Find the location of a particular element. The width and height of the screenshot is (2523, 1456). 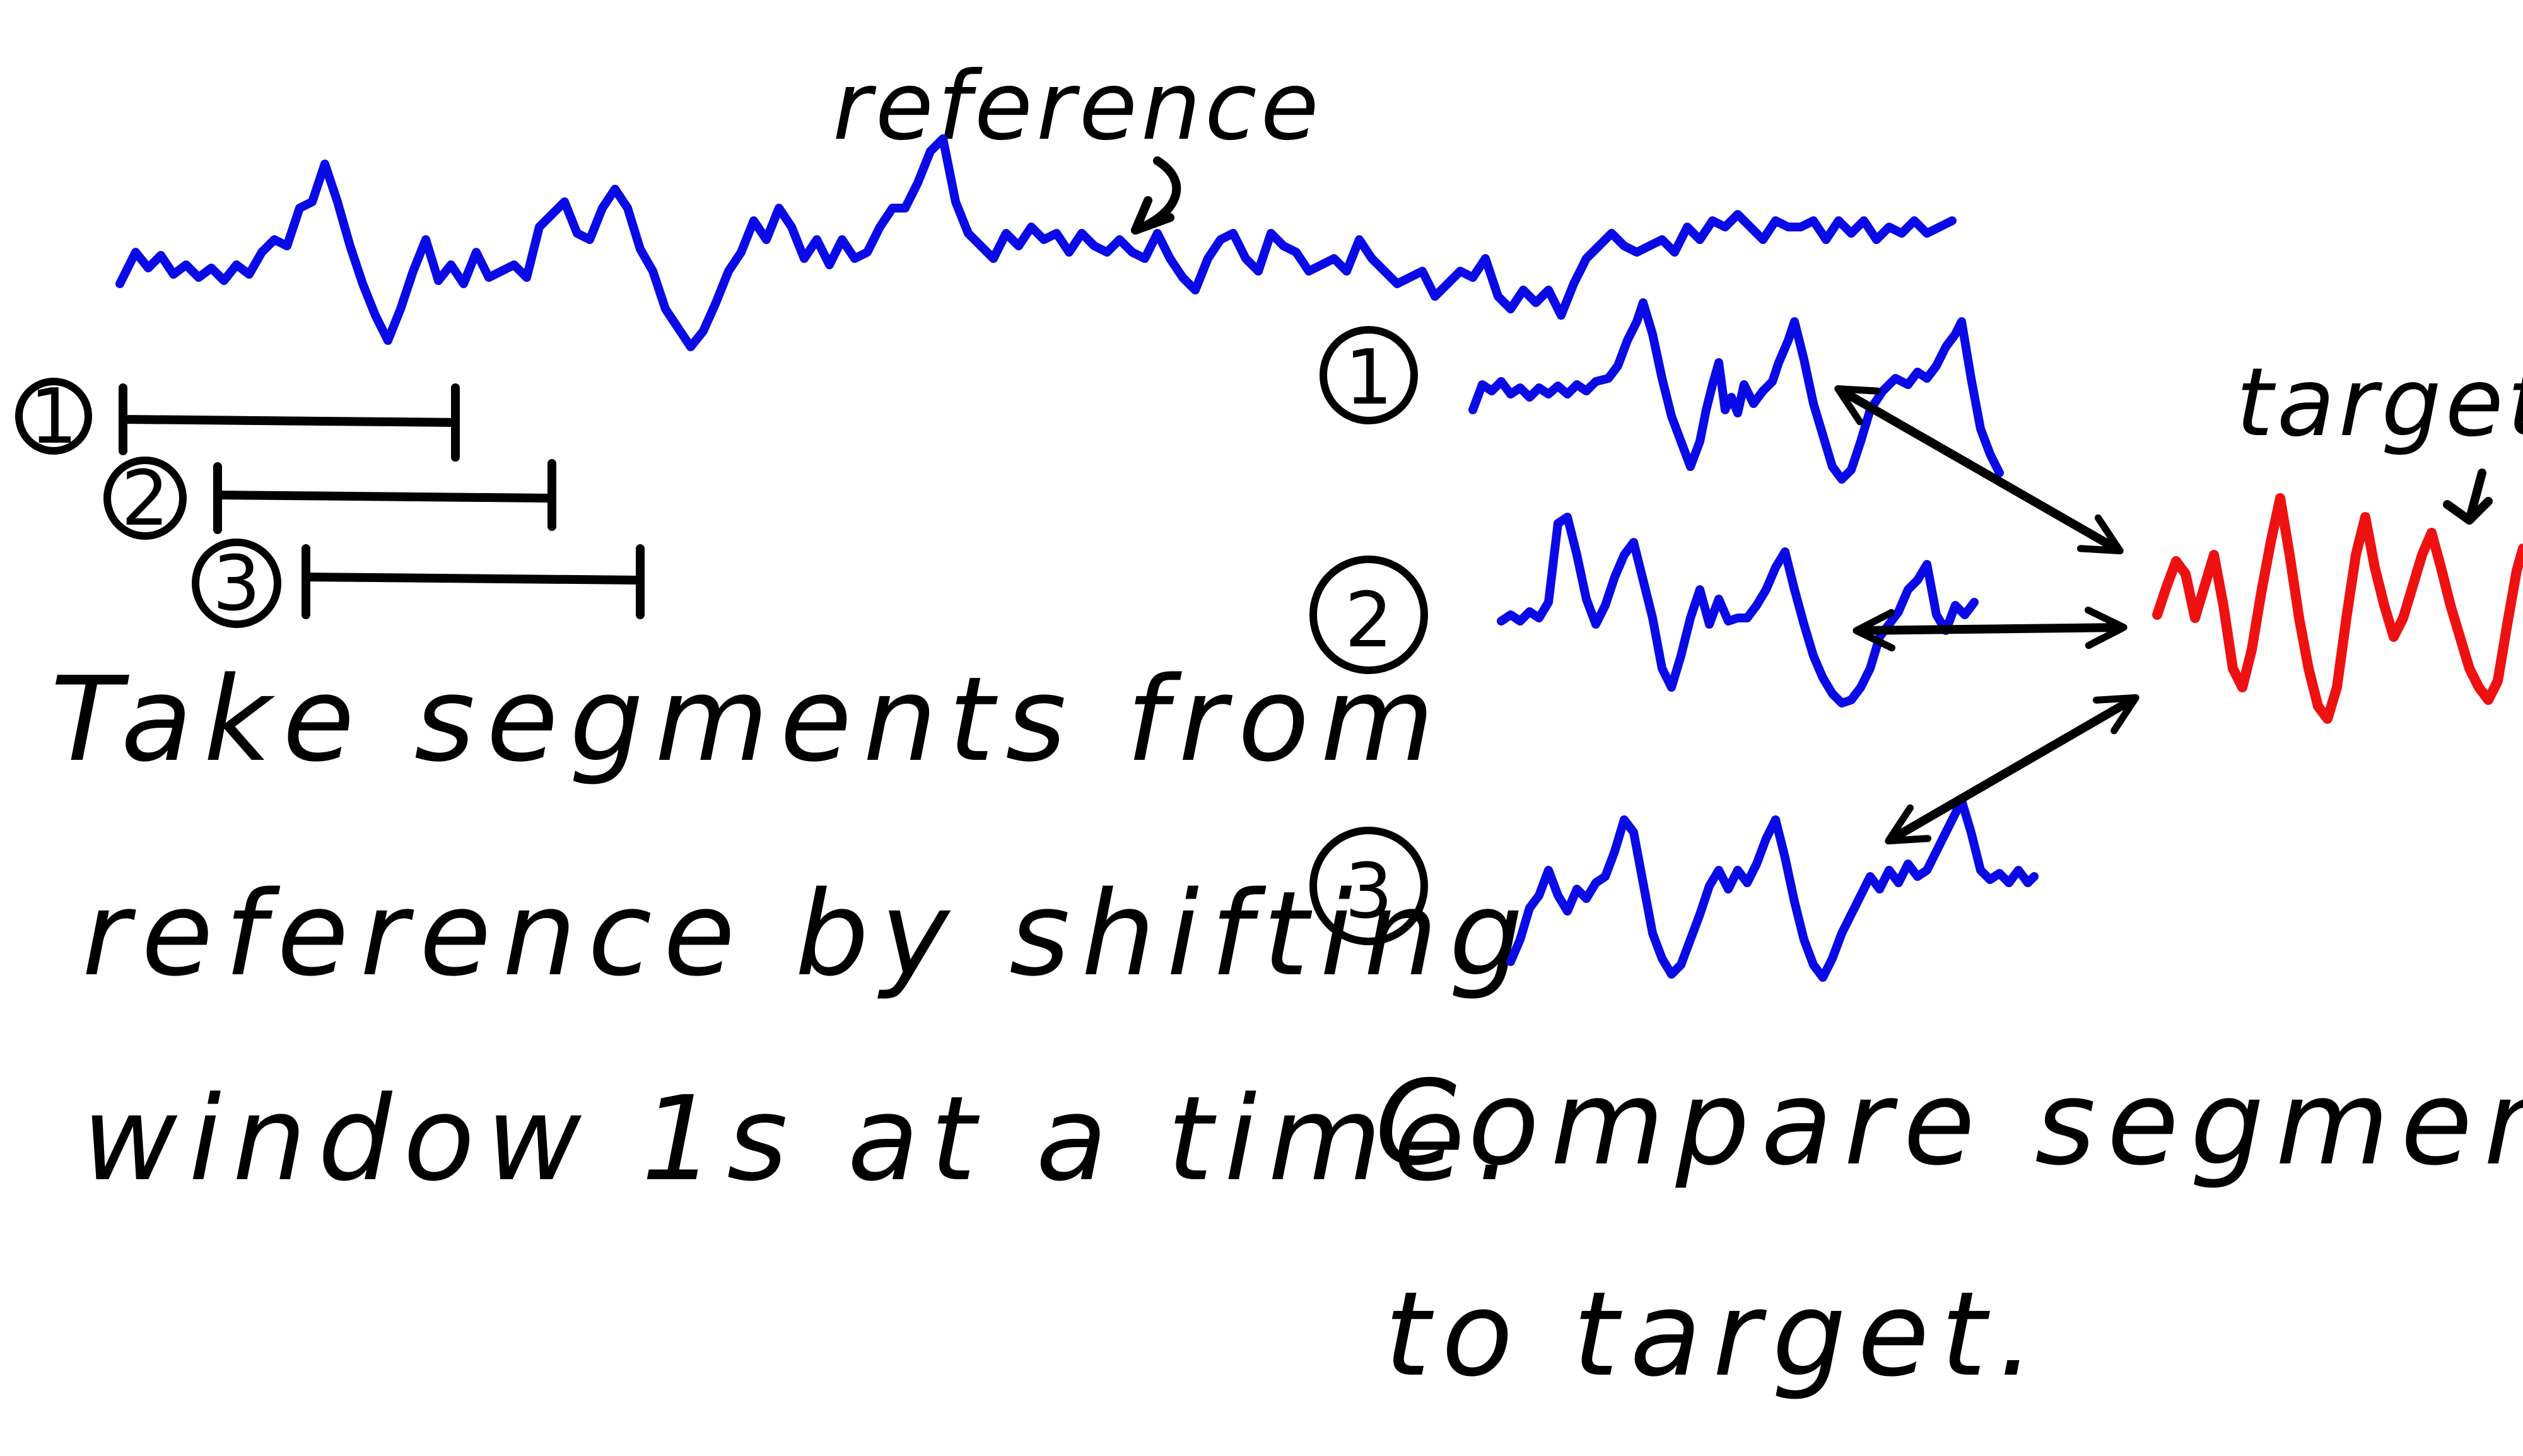

segment-3-waveform is located at coordinates (1773, 889).